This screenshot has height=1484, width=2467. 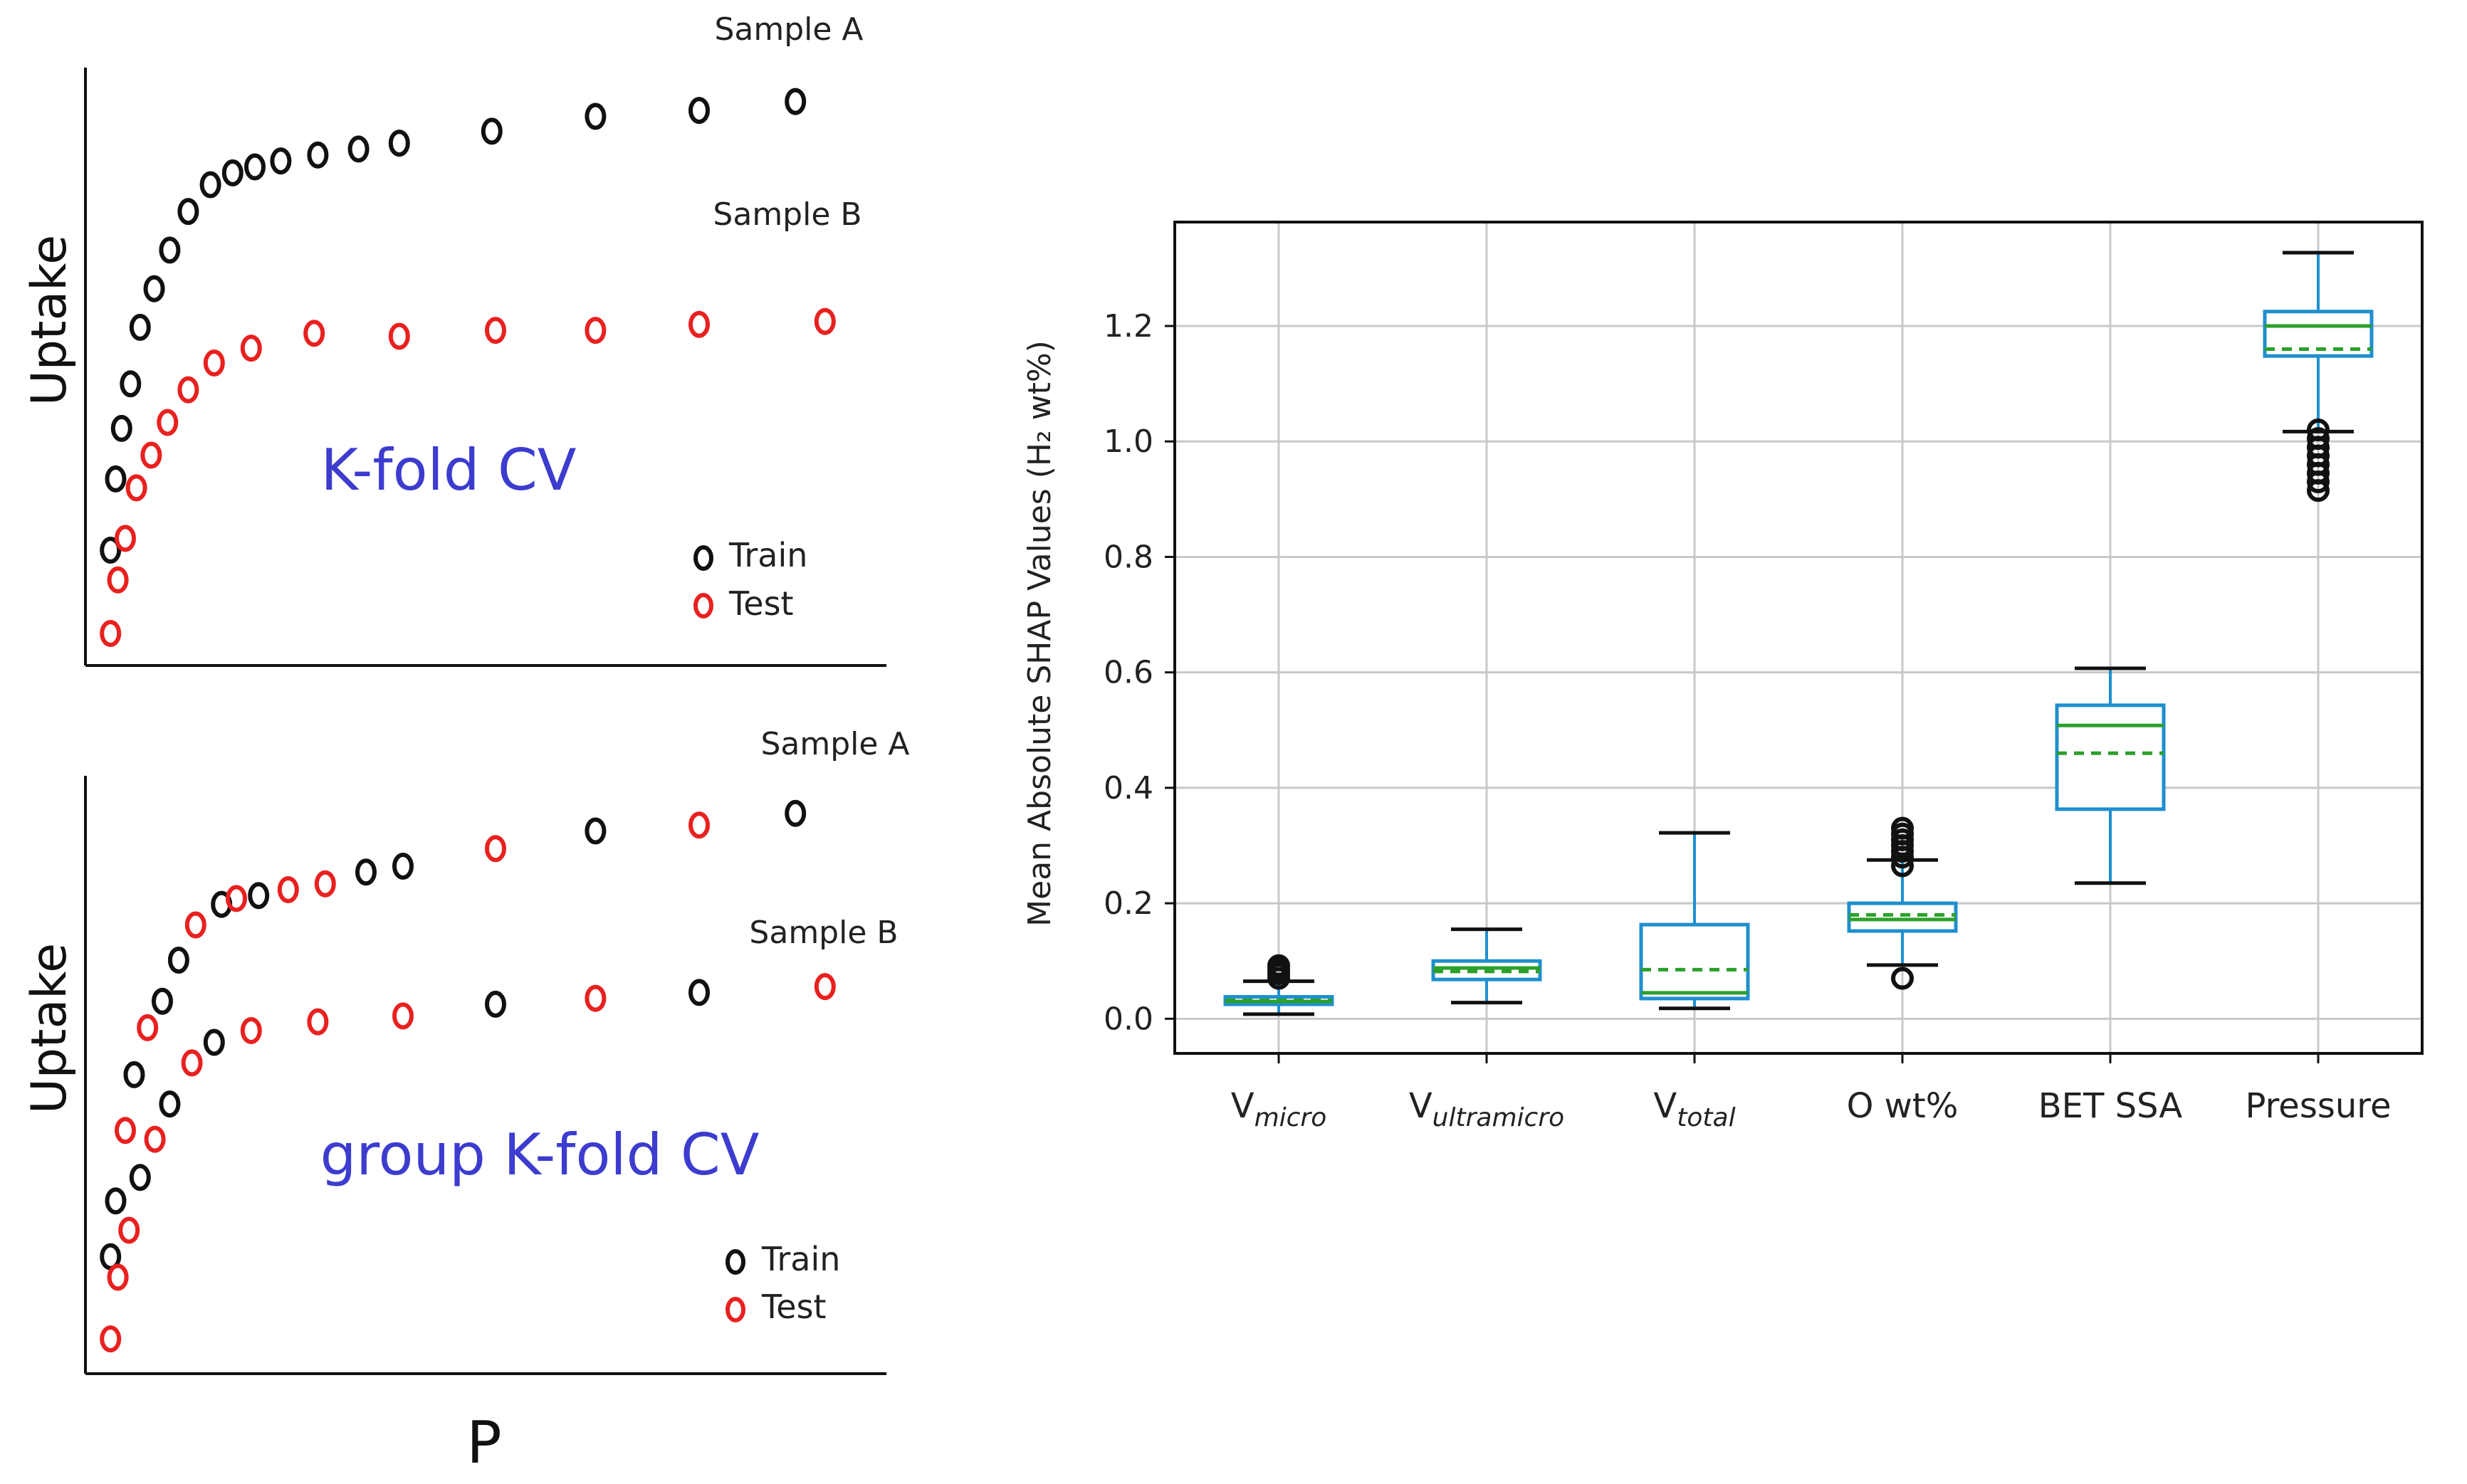 What do you see at coordinates (1128, 326) in the screenshot?
I see `shap-ytick-label: 1.2` at bounding box center [1128, 326].